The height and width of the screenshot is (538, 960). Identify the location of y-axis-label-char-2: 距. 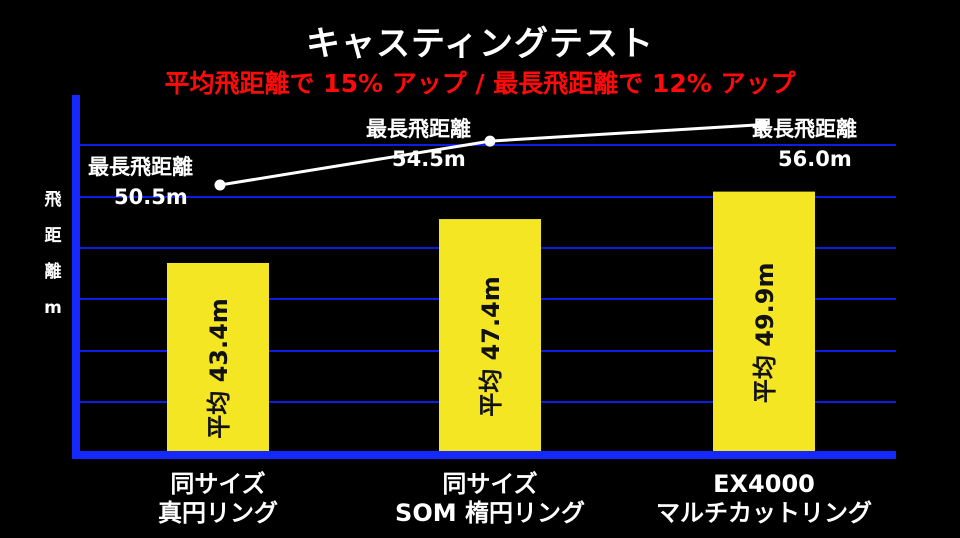
(53, 236).